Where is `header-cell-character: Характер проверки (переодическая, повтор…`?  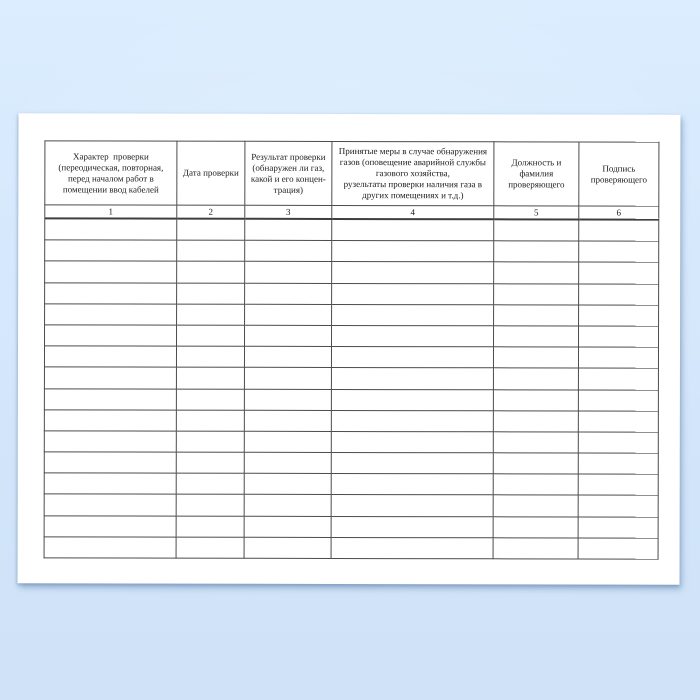 header-cell-character: Характер проверки (переодическая, повтор… is located at coordinates (110, 173).